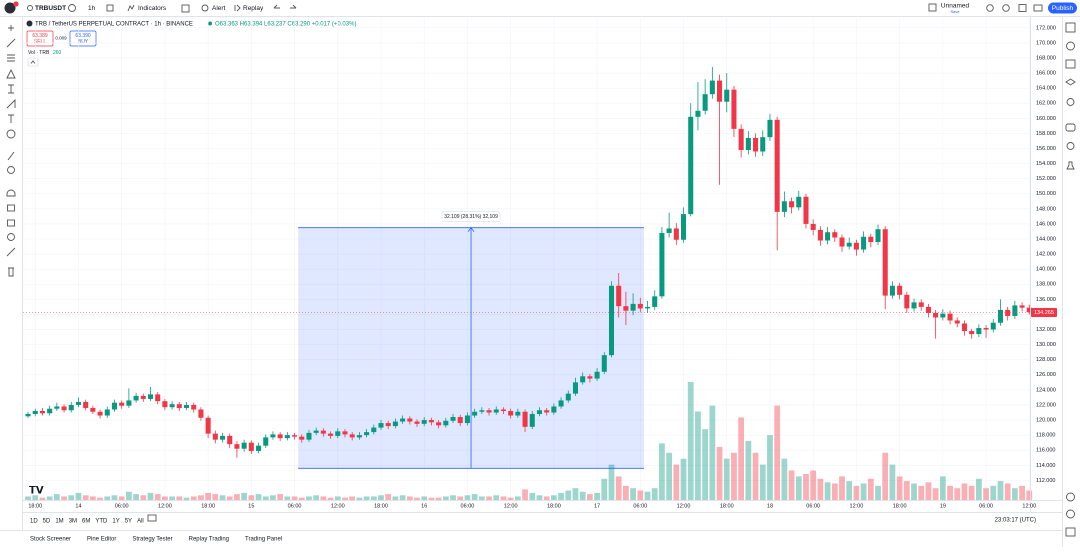 The height and width of the screenshot is (552, 1080). Describe the element at coordinates (11, 237) in the screenshot. I see `hide-drawings` at that location.